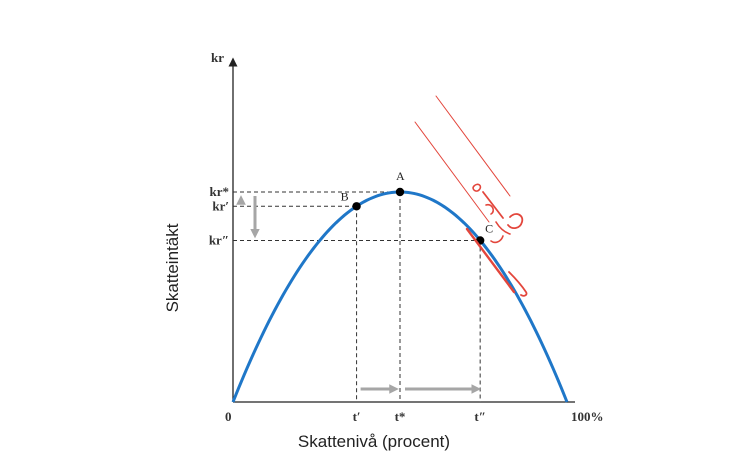 This screenshot has height=460, width=750. I want to click on y-tick-label: kr′, so click(220, 205).